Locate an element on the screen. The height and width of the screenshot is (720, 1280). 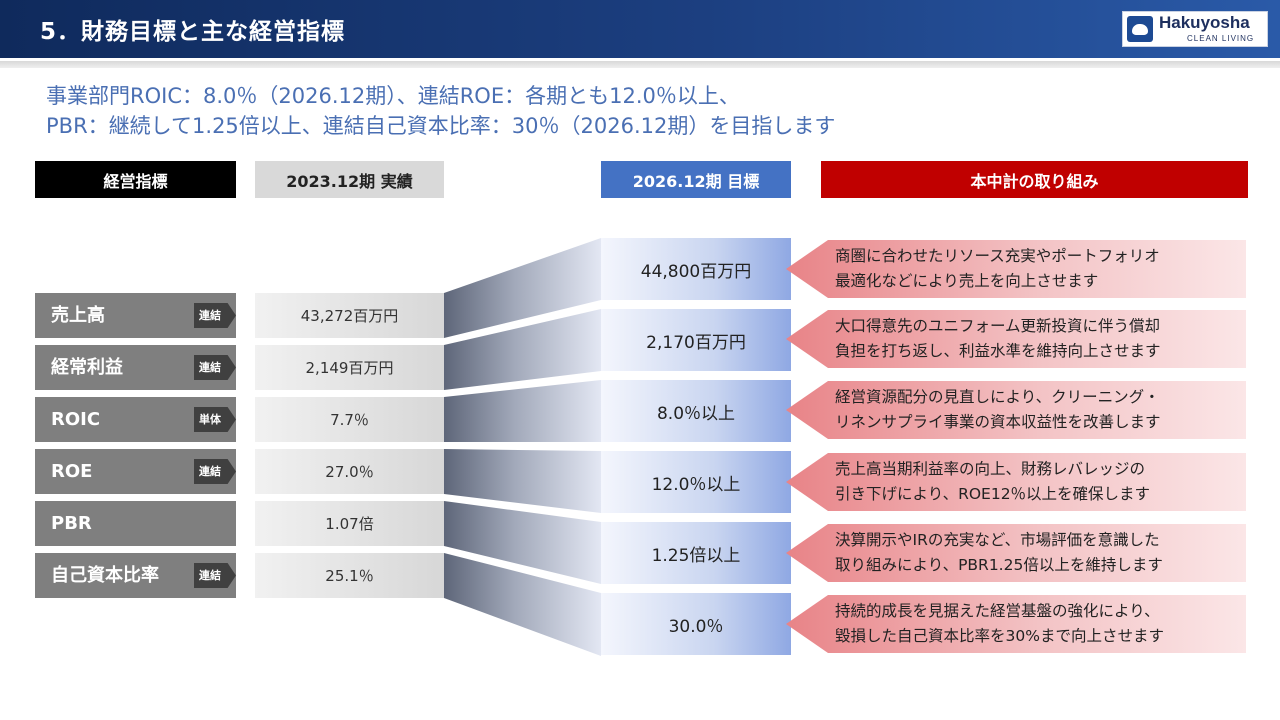
kpi-roic: ROIC 単体 is located at coordinates (135, 419).